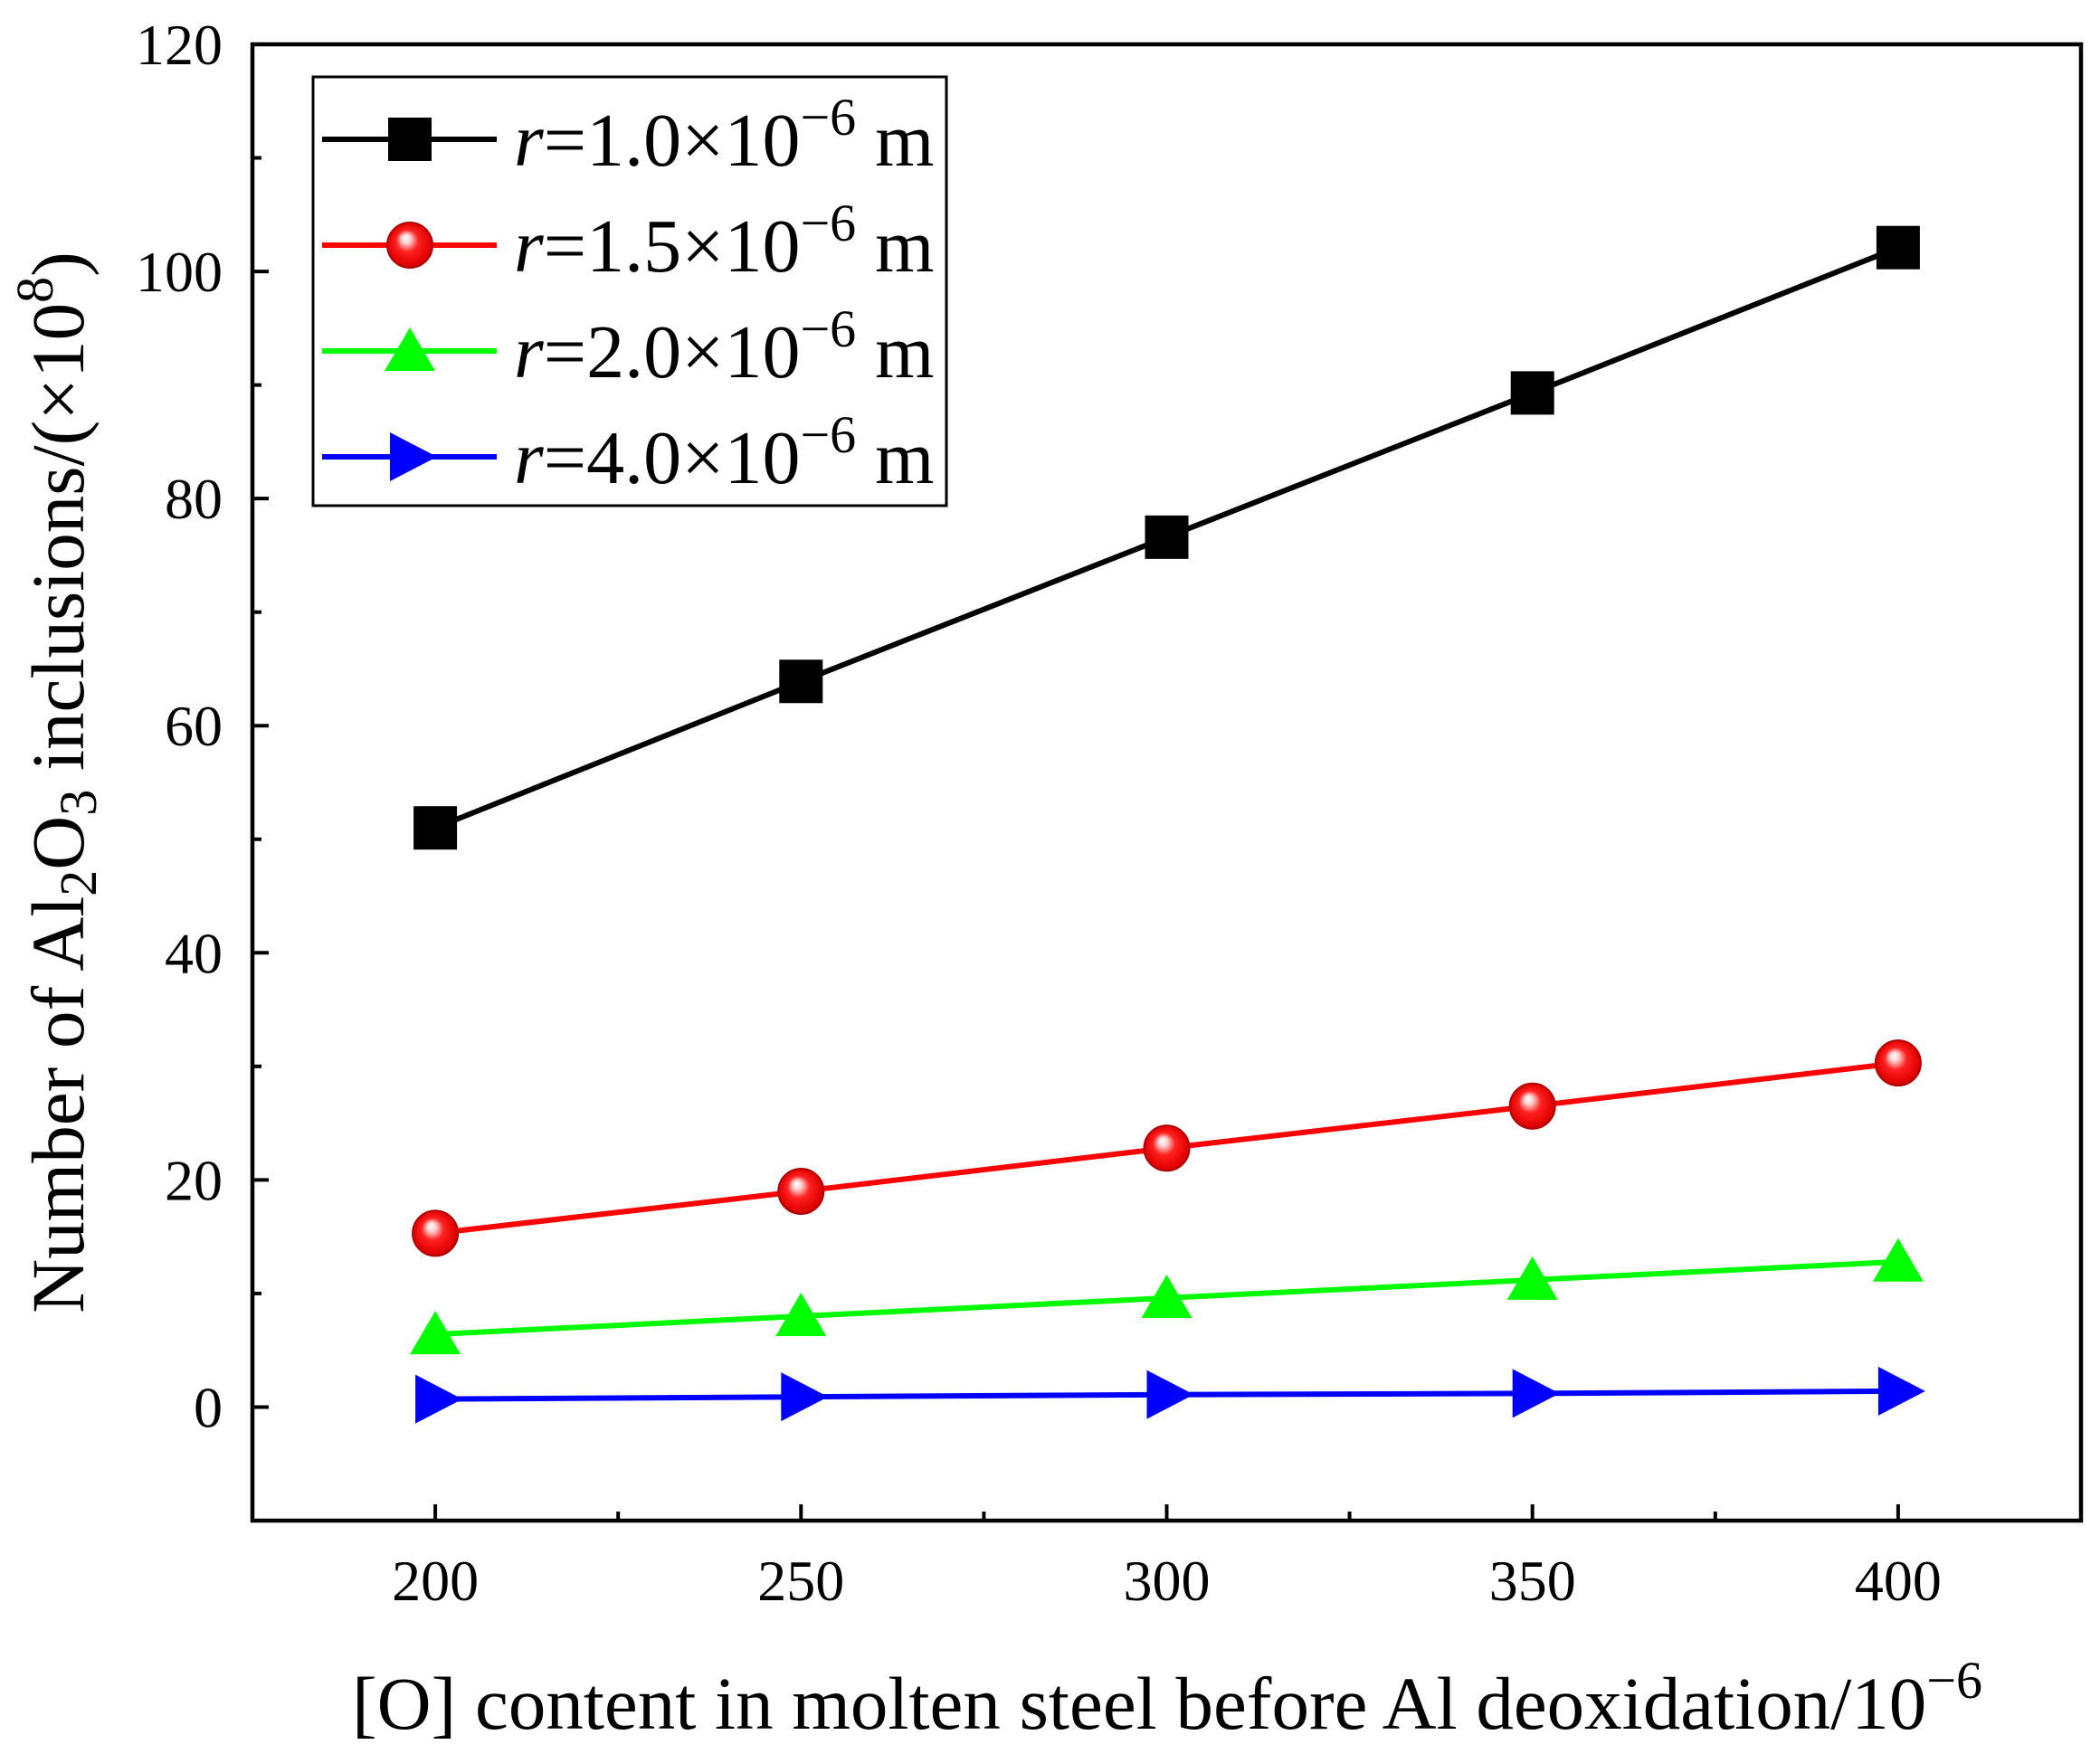  I want to click on legend-label: r=4.0×10−6 m, so click(724, 452).